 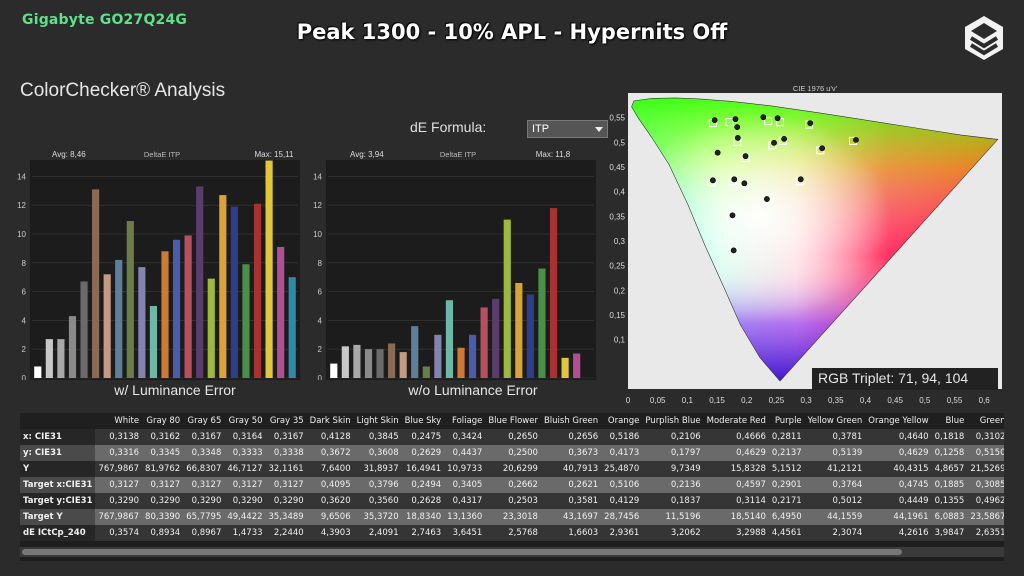 I want to click on table-column-header: White, so click(x=119, y=421).